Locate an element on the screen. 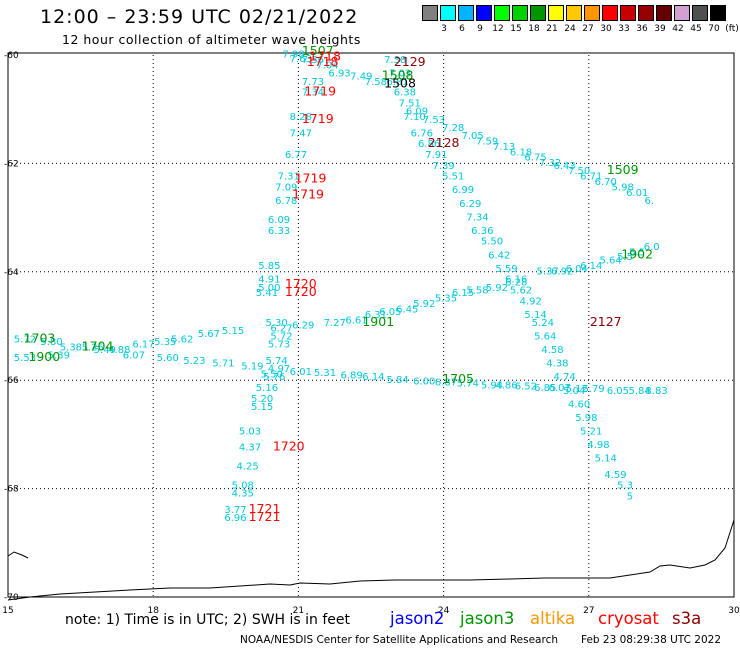  wave-height-label: 5.79 is located at coordinates (594, 389).